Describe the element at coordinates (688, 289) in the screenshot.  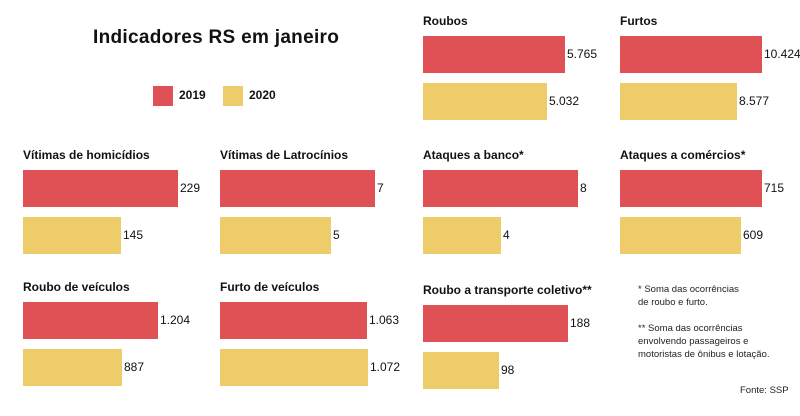
I see `note-1-line-1: * Soma das ocorrências` at that location.